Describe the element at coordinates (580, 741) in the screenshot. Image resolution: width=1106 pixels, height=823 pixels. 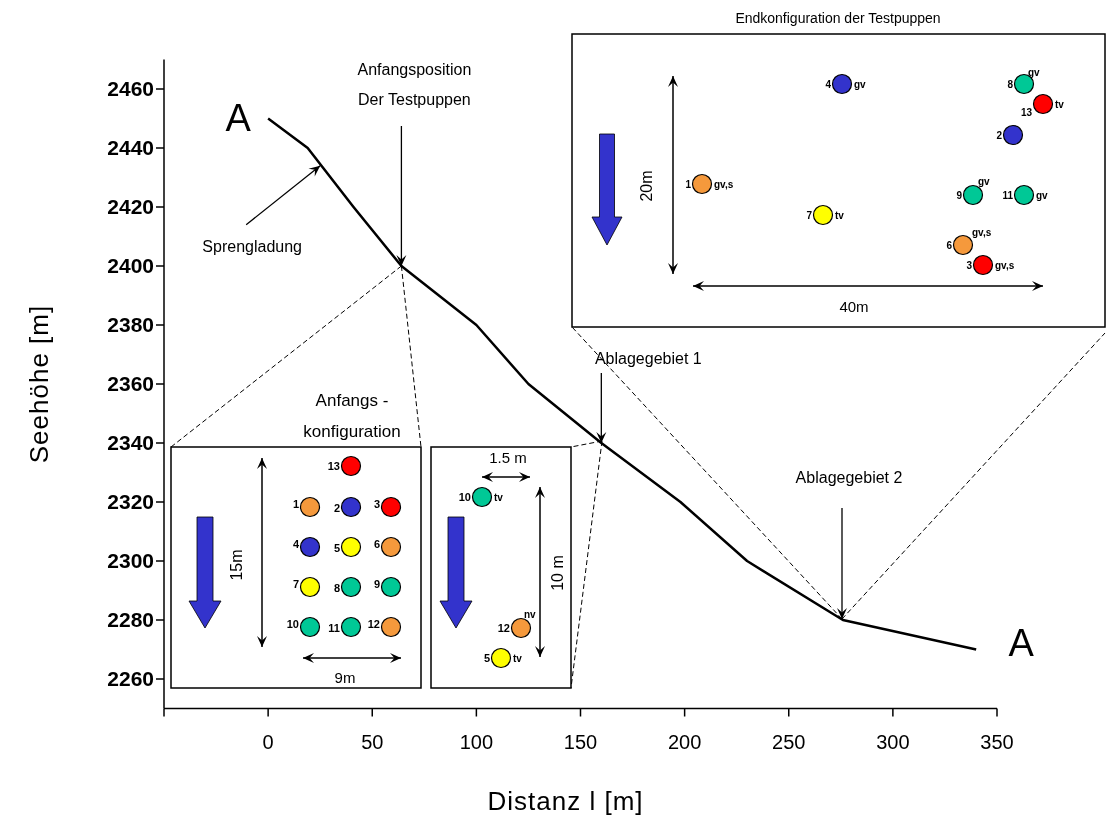
I see `x-tick-label: 150` at that location.